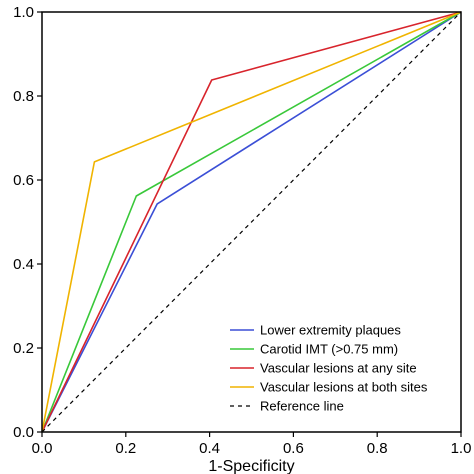 The width and height of the screenshot is (474, 474). What do you see at coordinates (23, 264) in the screenshot?
I see `y-tick-label: 0.4` at bounding box center [23, 264].